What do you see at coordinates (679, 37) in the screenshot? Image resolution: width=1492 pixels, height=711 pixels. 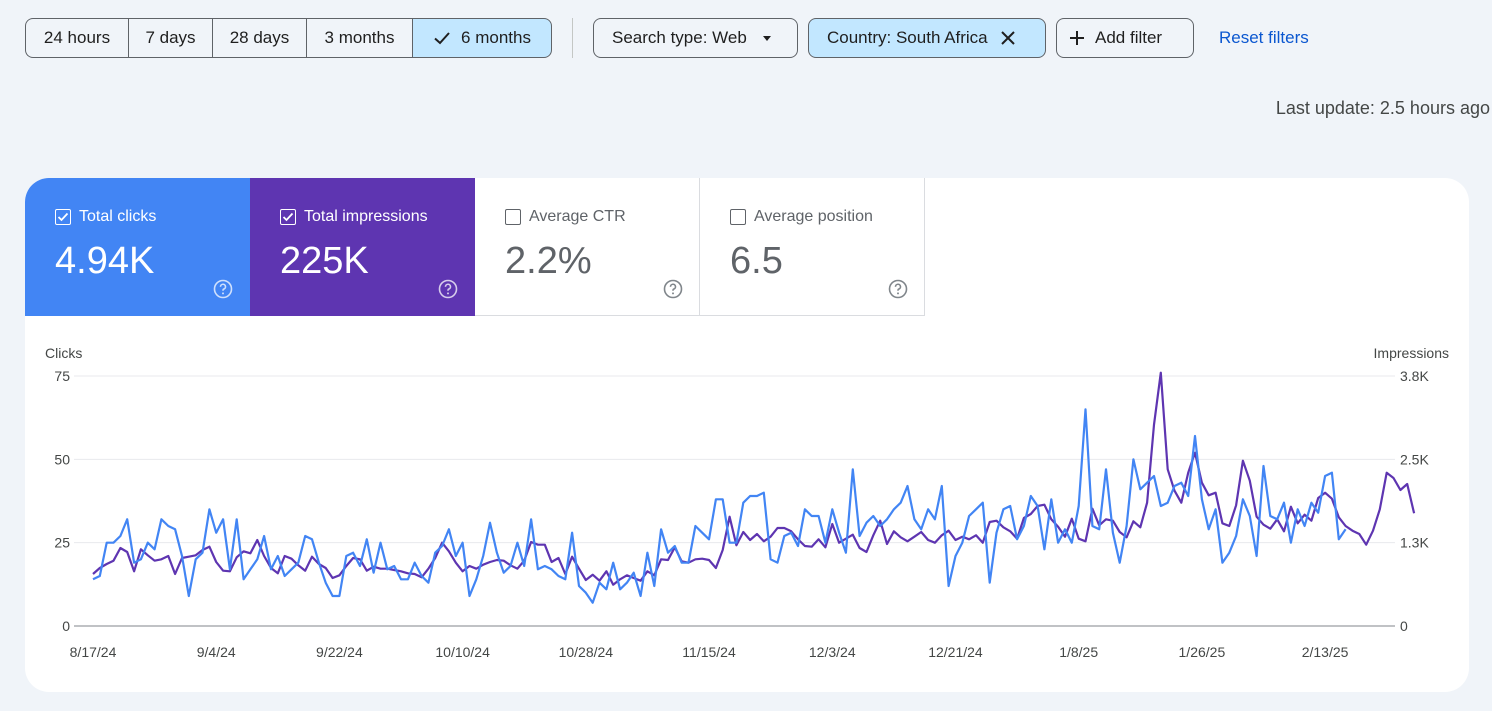 I see `search-type-label: Search type: Web` at bounding box center [679, 37].